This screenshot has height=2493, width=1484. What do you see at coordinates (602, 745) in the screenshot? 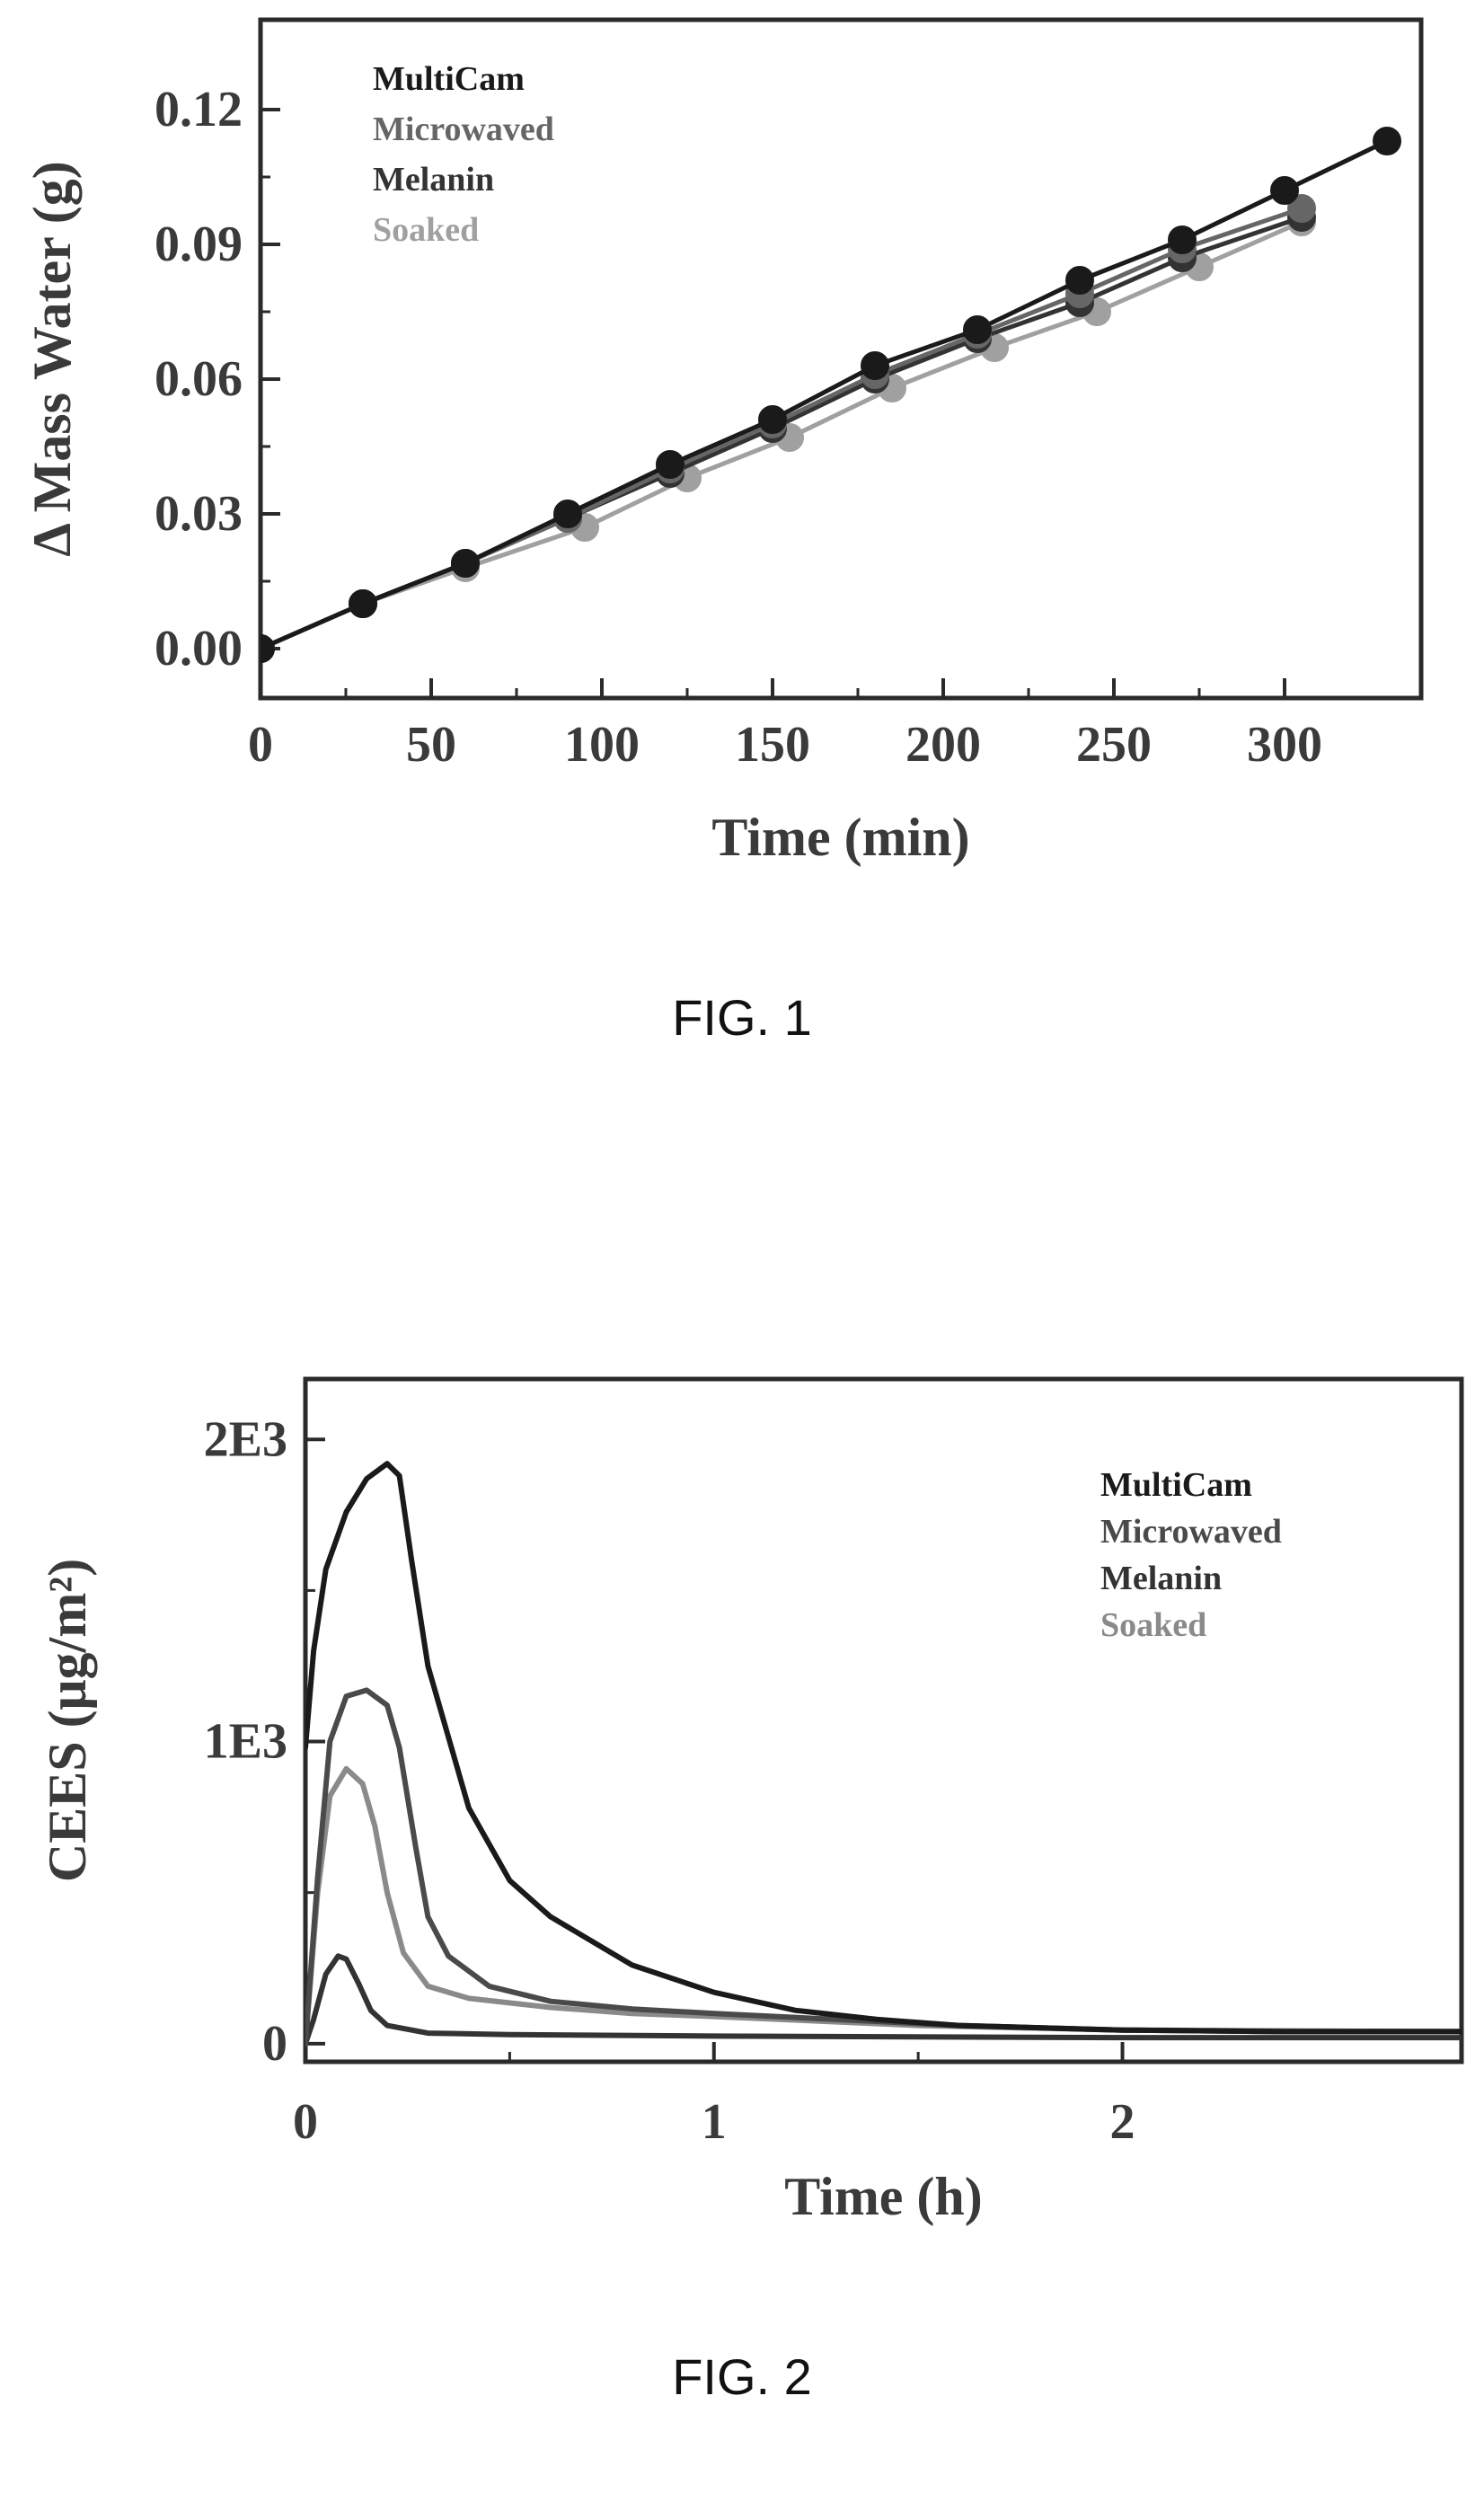
I see `x-tick-label: 100` at bounding box center [602, 745].